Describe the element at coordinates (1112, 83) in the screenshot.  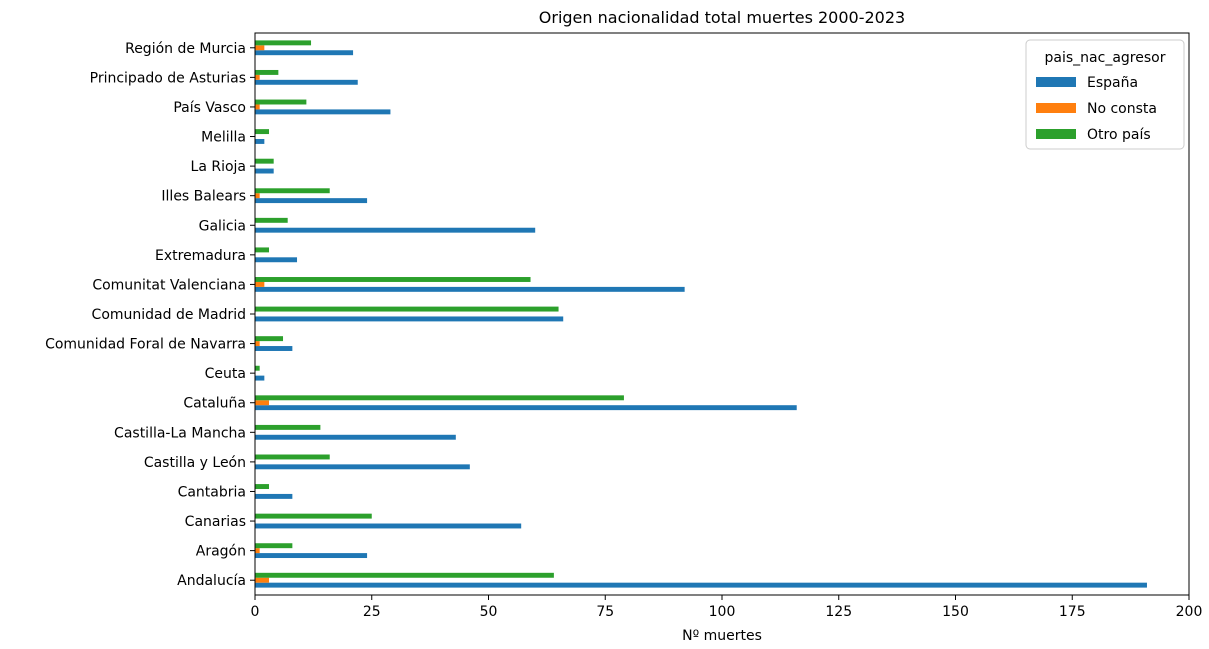
I see `legend-label-España: España` at that location.